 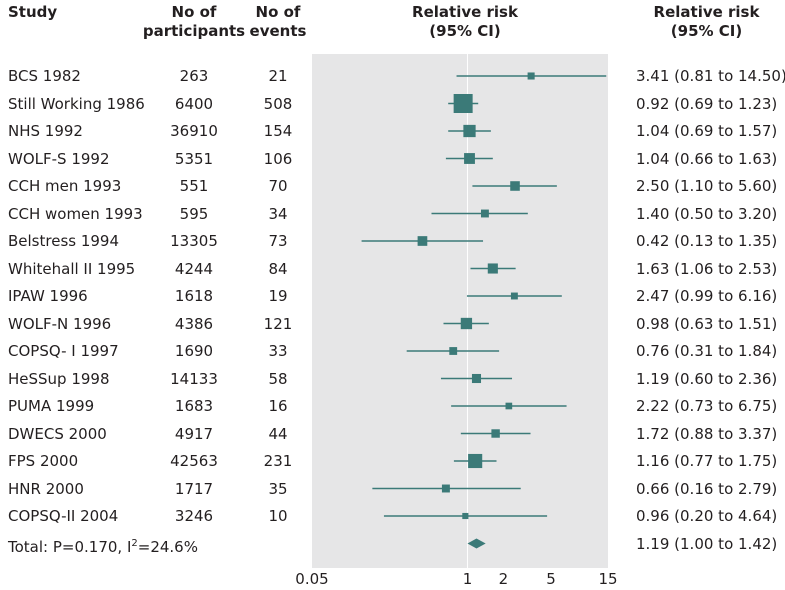 What do you see at coordinates (607, 579) in the screenshot?
I see `x-tick-label: 15` at bounding box center [607, 579].